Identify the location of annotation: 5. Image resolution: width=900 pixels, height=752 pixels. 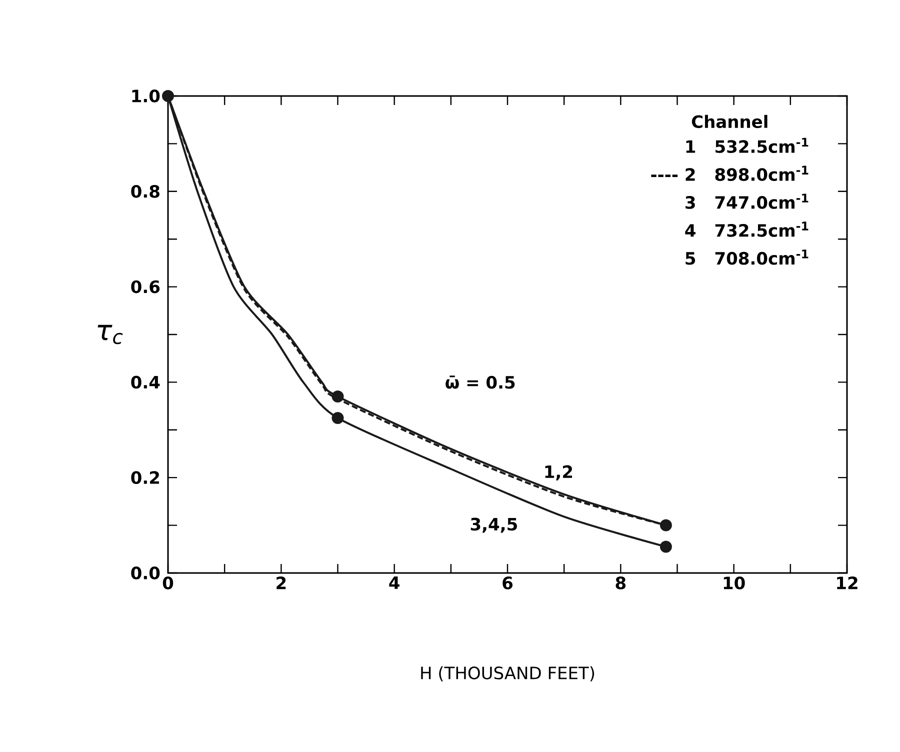
(691, 258).